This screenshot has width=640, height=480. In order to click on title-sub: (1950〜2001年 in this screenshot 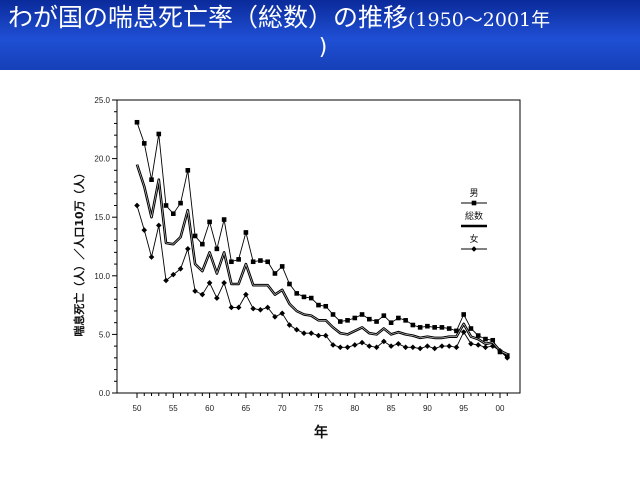, I will do `click(479, 20)`.